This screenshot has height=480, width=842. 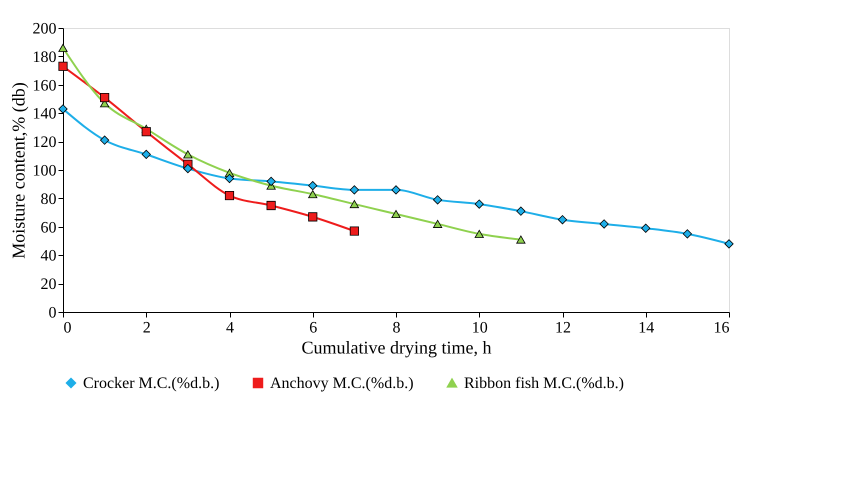 What do you see at coordinates (342, 383) in the screenshot?
I see `legend-label: Anchovy M.C.(%d.b.)` at bounding box center [342, 383].